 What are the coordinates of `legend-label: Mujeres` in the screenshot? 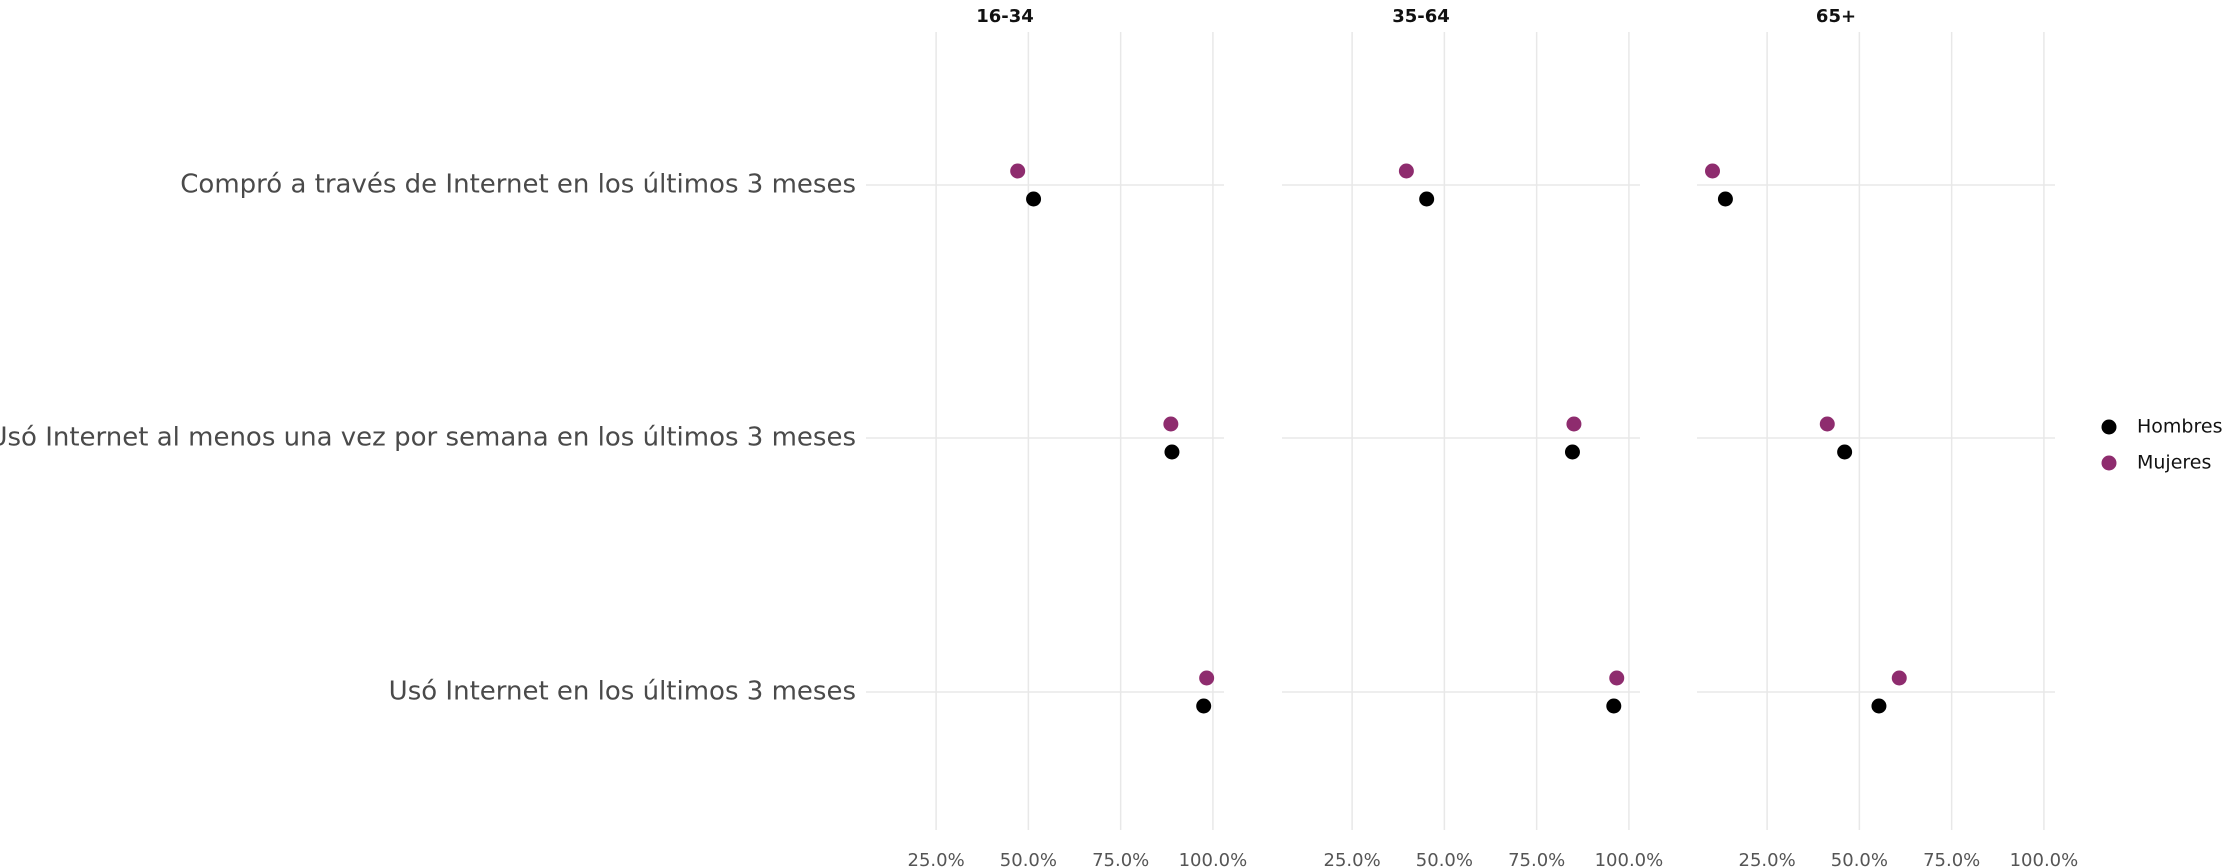 It's located at (2174, 463).